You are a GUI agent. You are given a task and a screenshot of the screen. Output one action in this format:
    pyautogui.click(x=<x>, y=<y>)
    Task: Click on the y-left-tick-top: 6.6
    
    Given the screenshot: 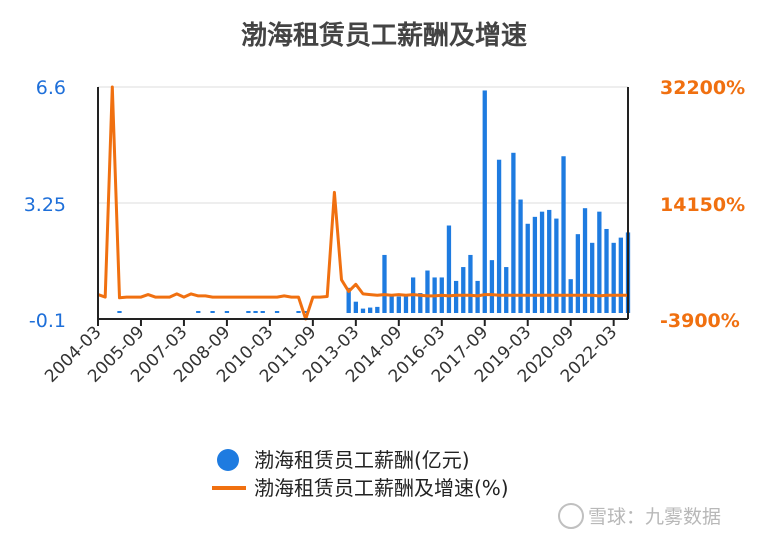 What is the action you would take?
    pyautogui.click(x=51, y=88)
    